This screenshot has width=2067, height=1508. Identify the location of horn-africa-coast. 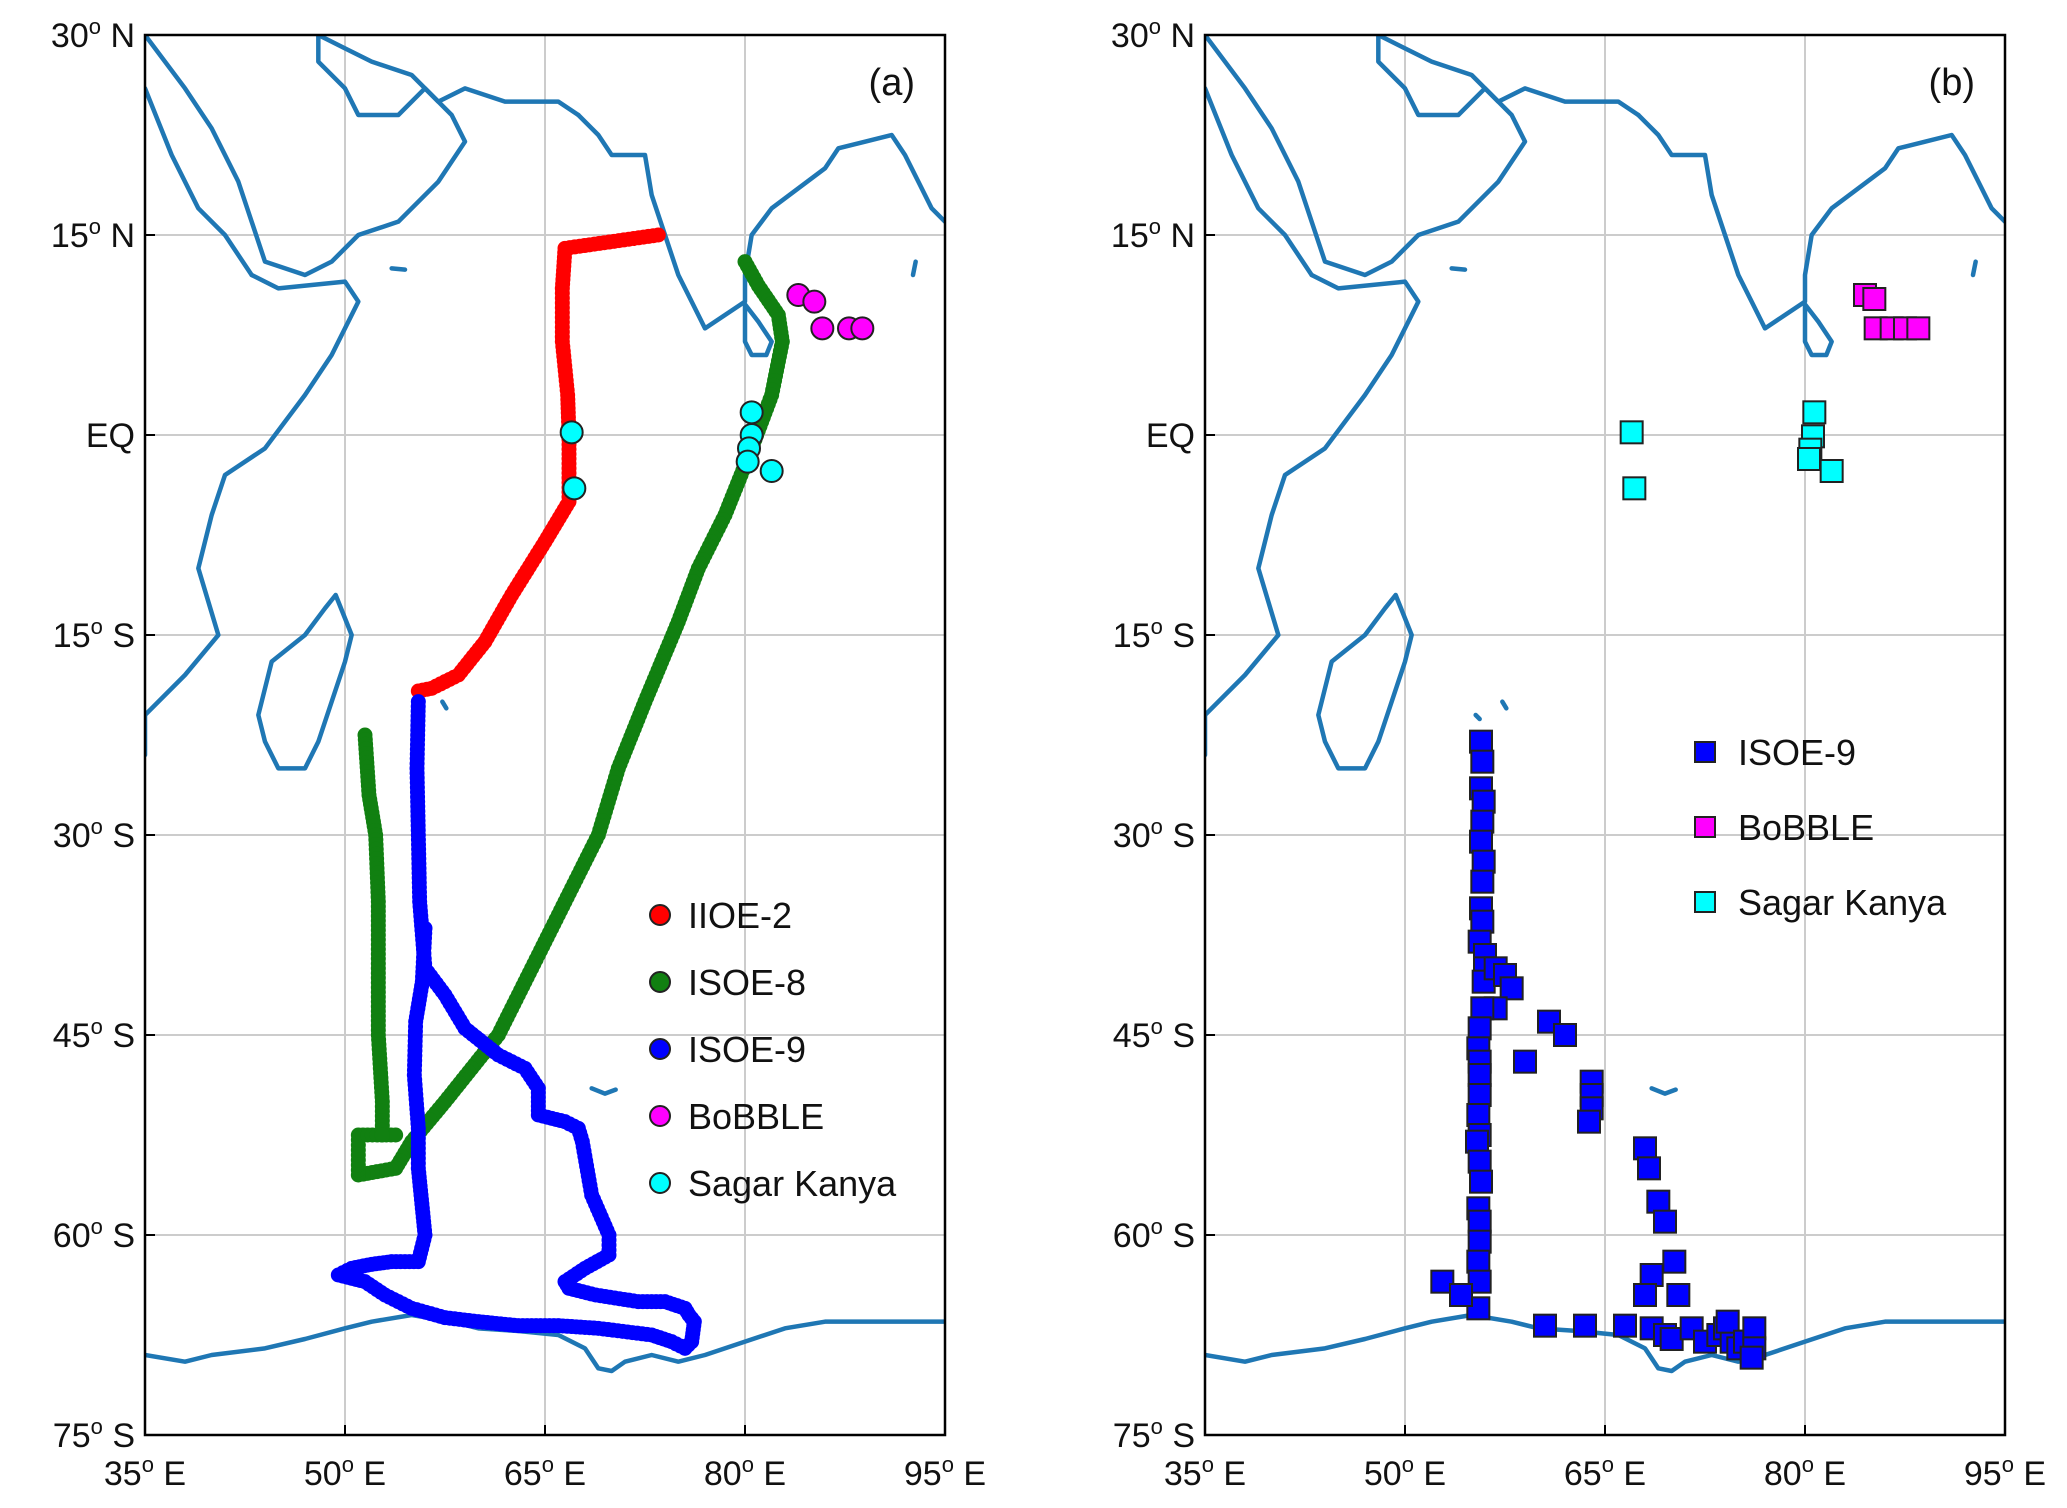
(253, 515).